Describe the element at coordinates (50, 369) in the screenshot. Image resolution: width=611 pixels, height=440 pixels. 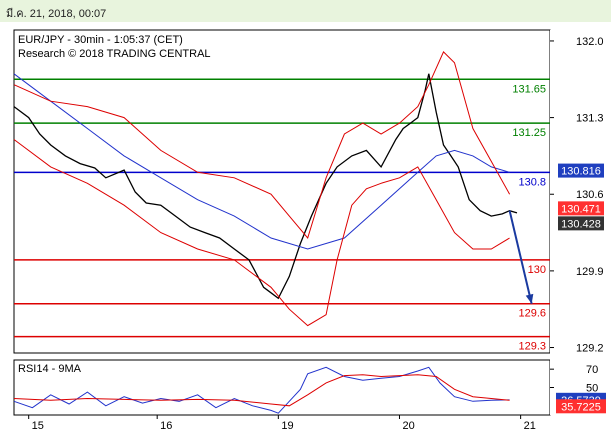
I see `rsi-label: RSI14 - 9MA` at that location.